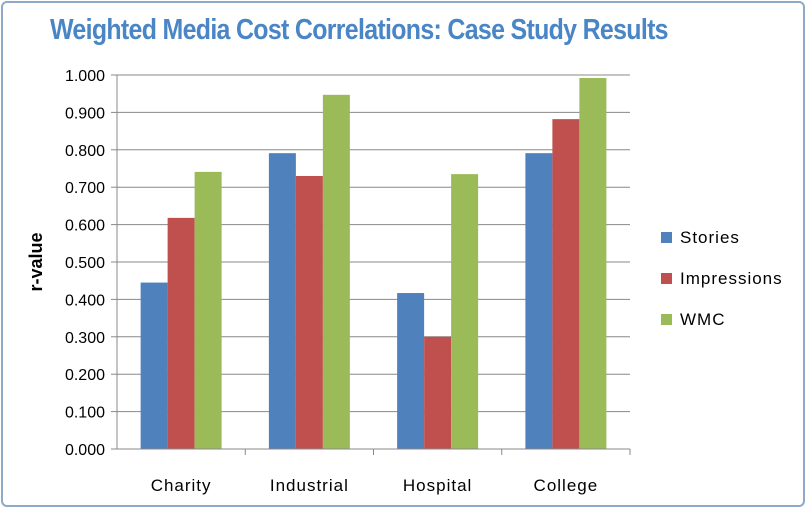 The height and width of the screenshot is (508, 806). I want to click on bar-wmc-industrial, so click(336, 272).